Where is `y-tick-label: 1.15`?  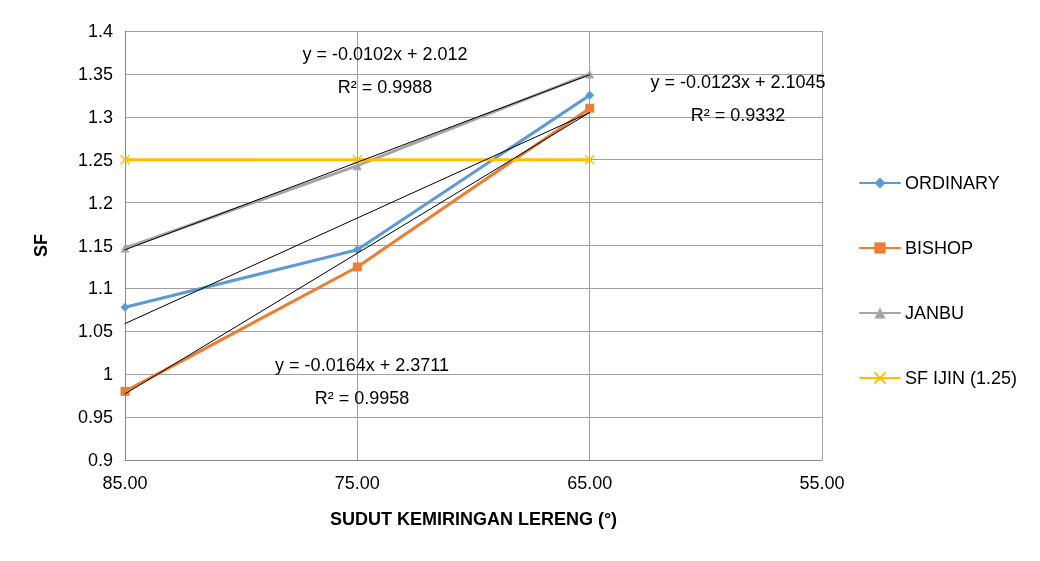
y-tick-label: 1.15 is located at coordinates (95, 245).